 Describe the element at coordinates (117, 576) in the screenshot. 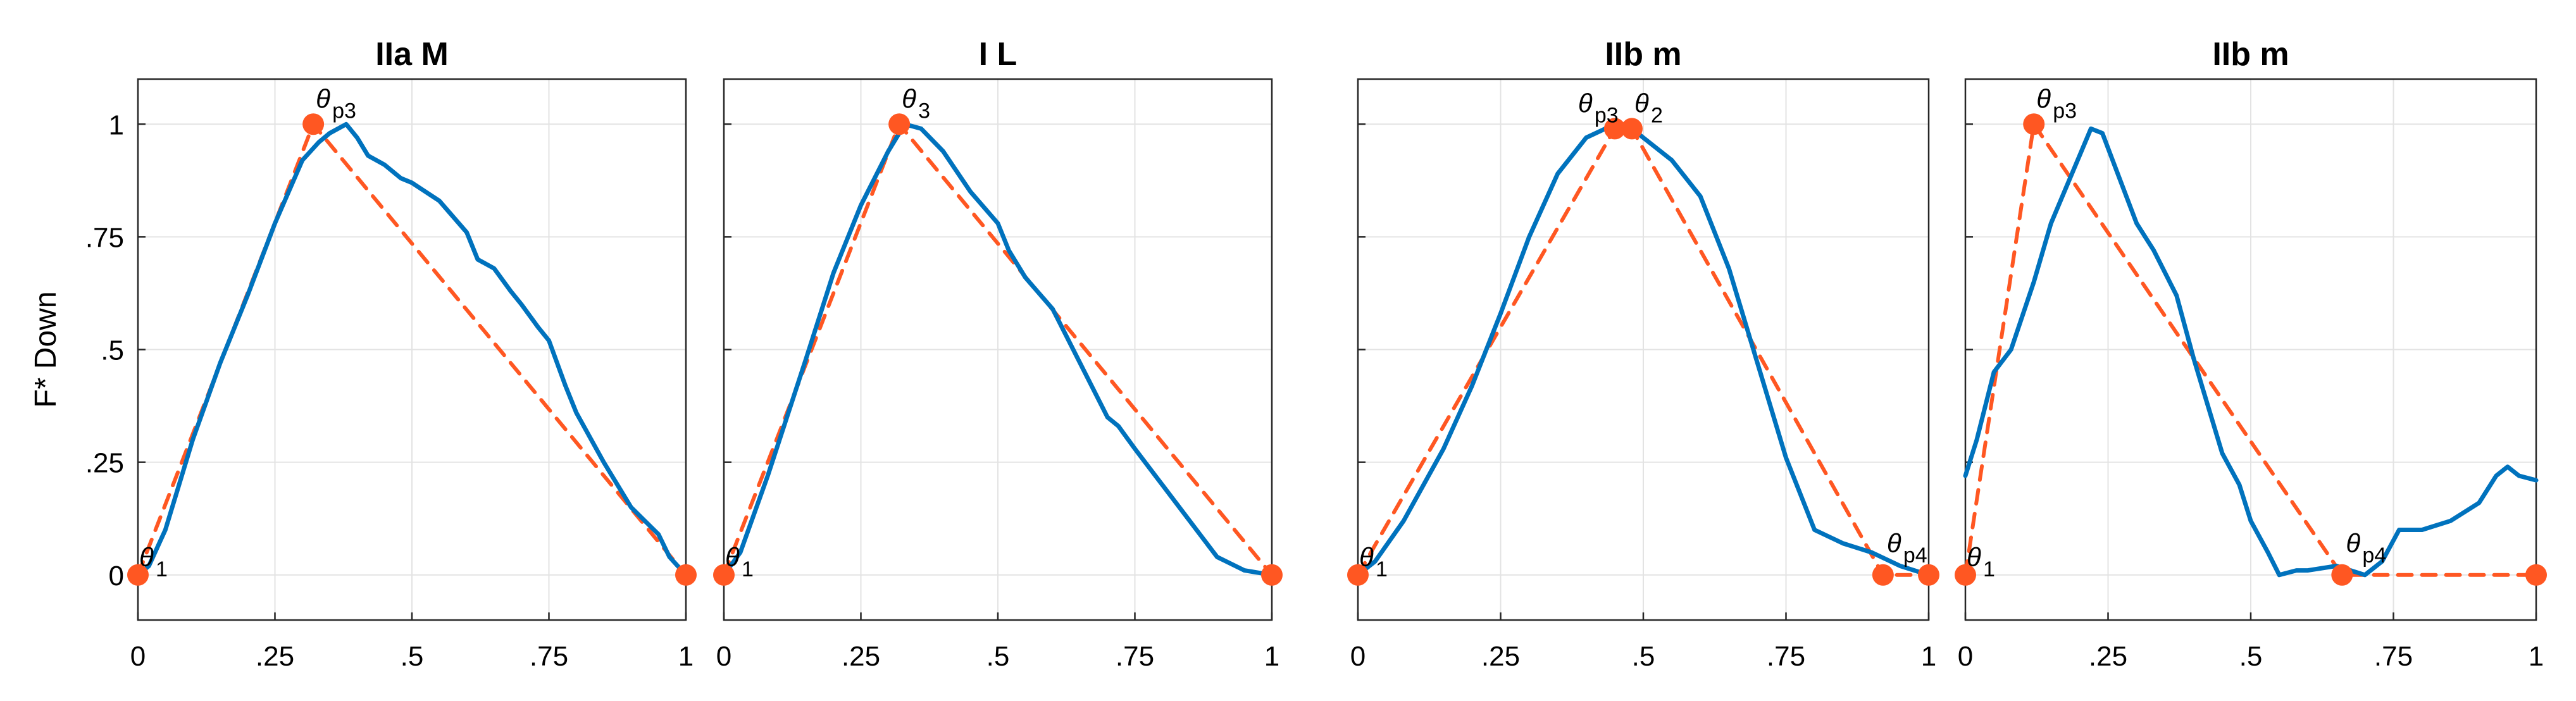

I see `y-tick-label: 0` at that location.